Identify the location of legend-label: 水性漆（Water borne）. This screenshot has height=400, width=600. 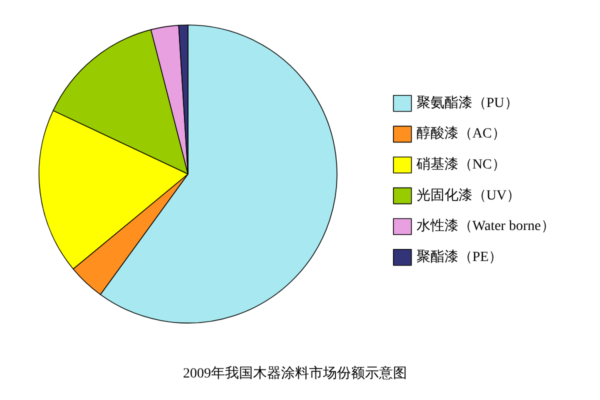
(485, 226).